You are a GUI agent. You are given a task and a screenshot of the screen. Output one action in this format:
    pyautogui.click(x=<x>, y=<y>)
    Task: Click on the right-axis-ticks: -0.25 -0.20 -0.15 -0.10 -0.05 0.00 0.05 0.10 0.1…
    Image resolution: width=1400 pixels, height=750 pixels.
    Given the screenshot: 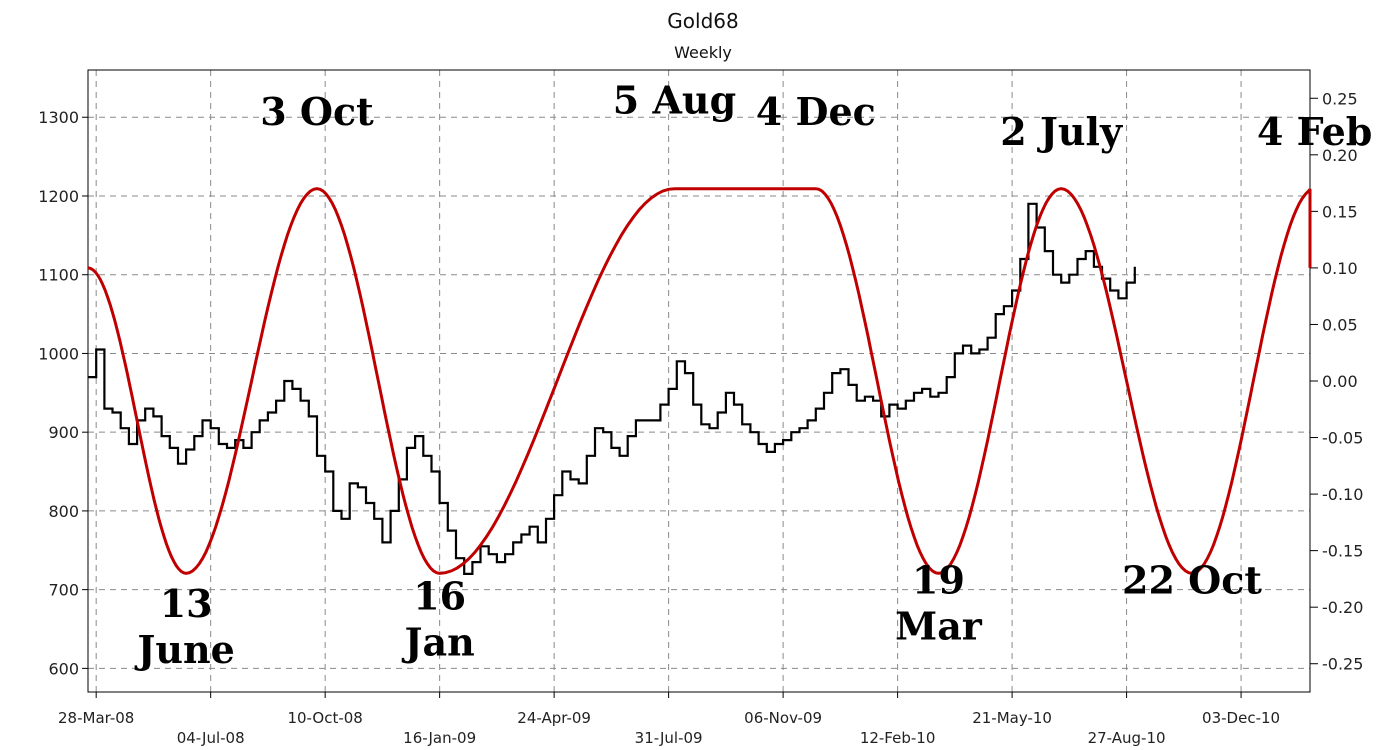 What is the action you would take?
    pyautogui.click(x=1336, y=381)
    